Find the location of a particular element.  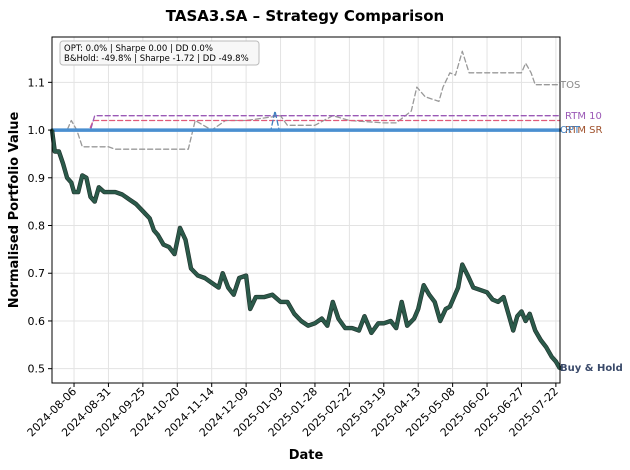

y-tick-label: 0.6 is located at coordinates (37, 321).